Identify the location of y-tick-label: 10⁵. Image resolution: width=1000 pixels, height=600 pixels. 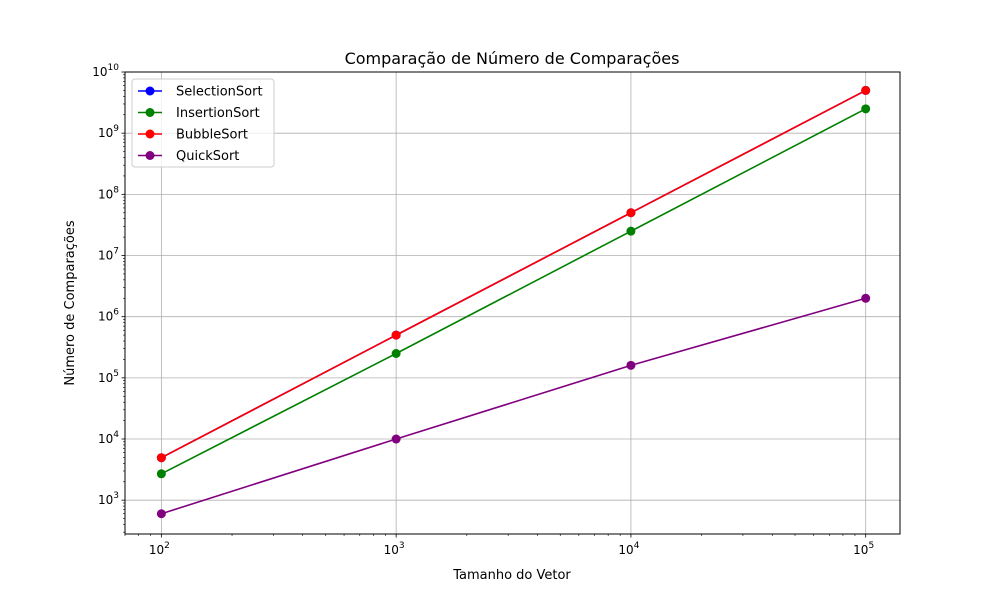
(108, 377).